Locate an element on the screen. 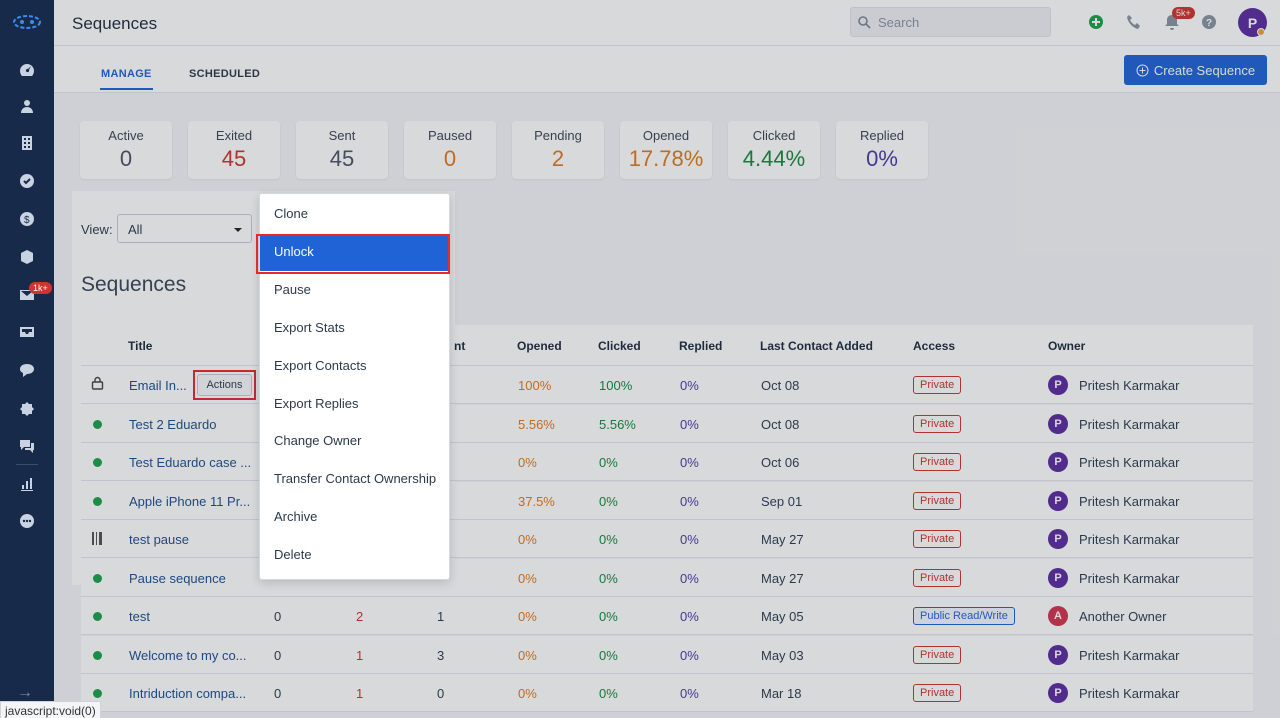 This screenshot has width=1280, height=718. phone-icon is located at coordinates (1134, 22).